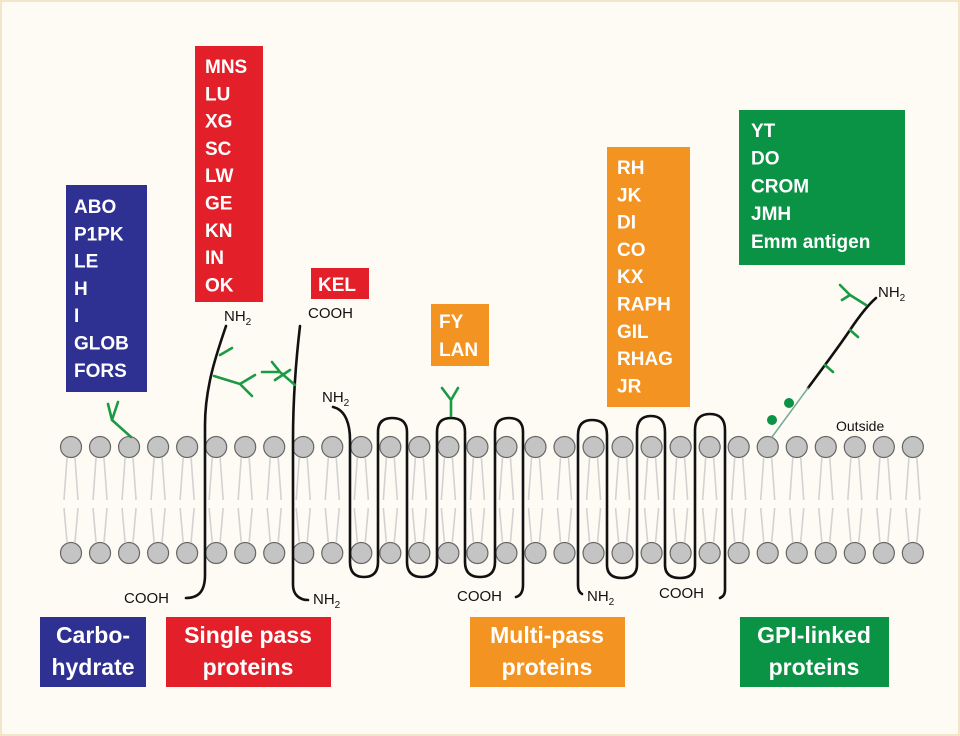  What do you see at coordinates (219, 176) in the screenshot?
I see `antigen-label: LW` at bounding box center [219, 176].